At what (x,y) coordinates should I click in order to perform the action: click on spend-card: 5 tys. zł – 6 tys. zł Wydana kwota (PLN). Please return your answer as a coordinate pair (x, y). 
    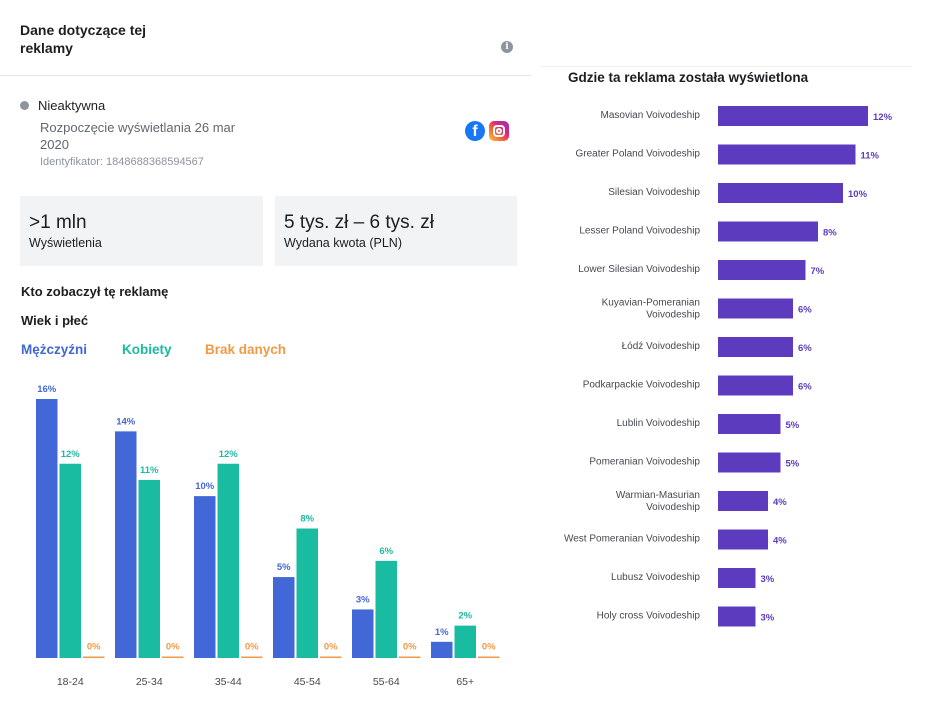
    Looking at the image, I should click on (396, 231).